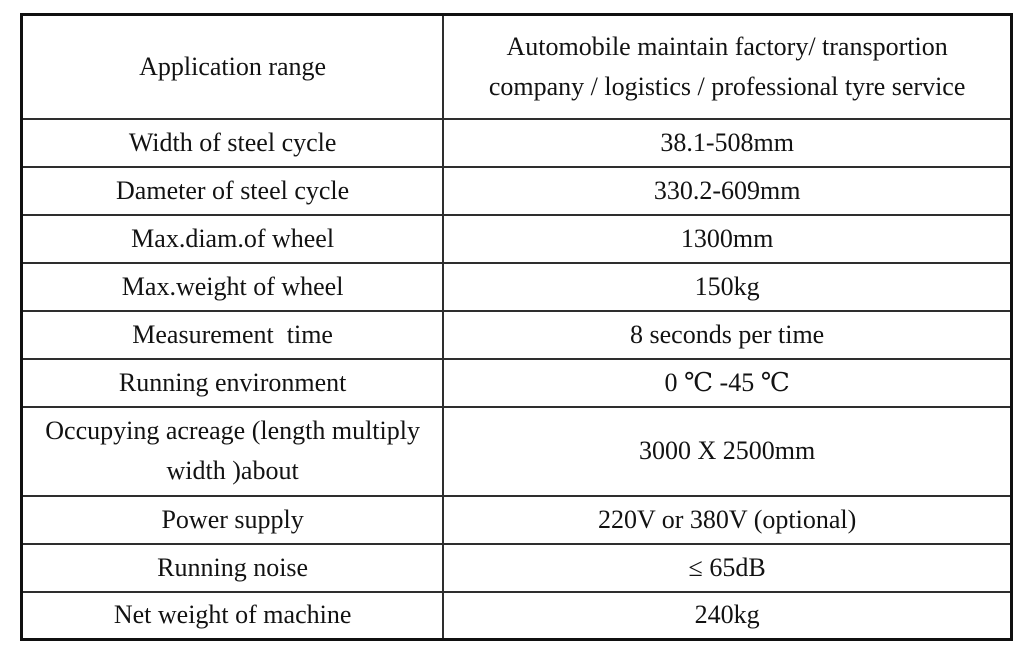 This screenshot has height=657, width=1024. Describe the element at coordinates (232, 66) in the screenshot. I see `spec-label: Application range` at that location.